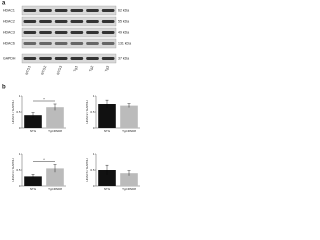 The height and width of the screenshot is (240, 320). Describe the element at coordinates (107, 68) in the screenshot. I see `lane-label: Tg3` at that location.